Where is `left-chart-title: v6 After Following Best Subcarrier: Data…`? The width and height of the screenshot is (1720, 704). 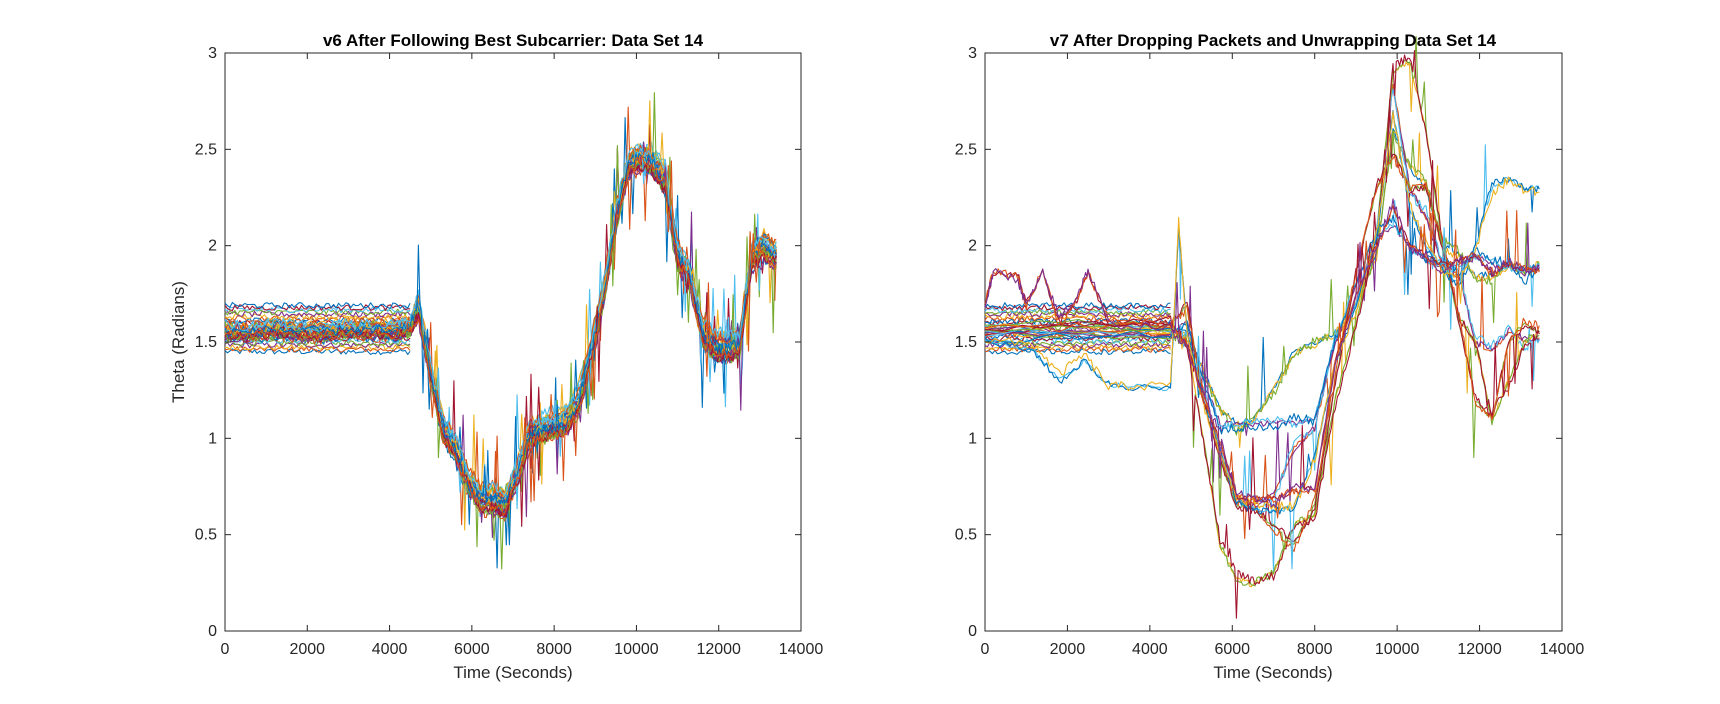
left-chart-title: v6 After Following Best Subcarrier: Data… is located at coordinates (513, 40).